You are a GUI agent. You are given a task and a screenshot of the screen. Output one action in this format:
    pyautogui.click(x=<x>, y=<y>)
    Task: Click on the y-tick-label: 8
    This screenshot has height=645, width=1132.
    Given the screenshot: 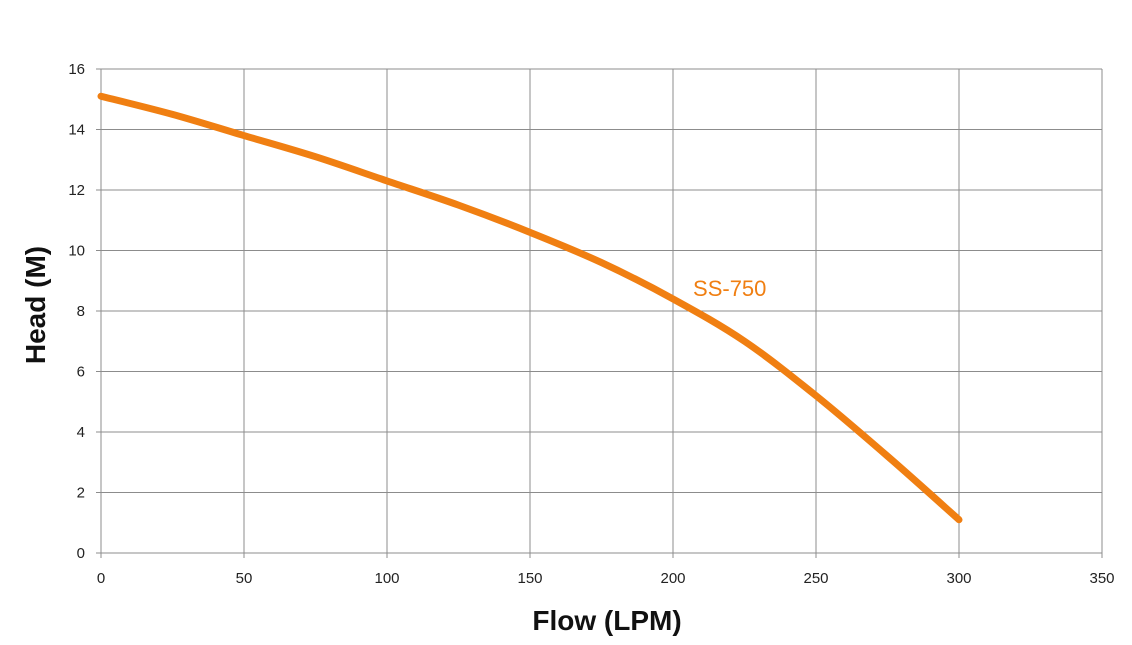 What is the action you would take?
    pyautogui.click(x=81, y=311)
    